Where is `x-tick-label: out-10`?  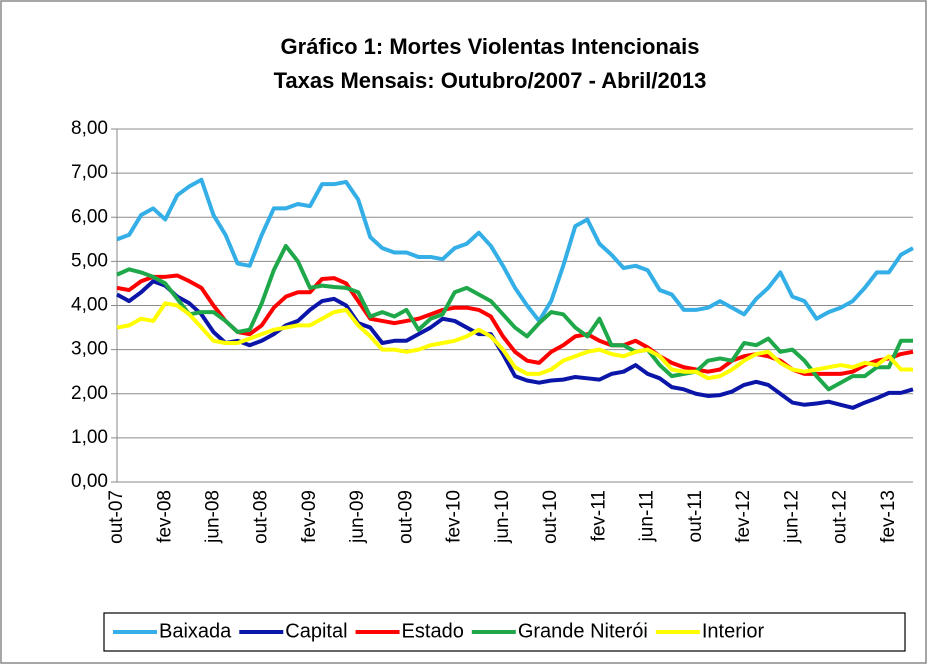 x-tick-label: out-10 is located at coordinates (550, 517).